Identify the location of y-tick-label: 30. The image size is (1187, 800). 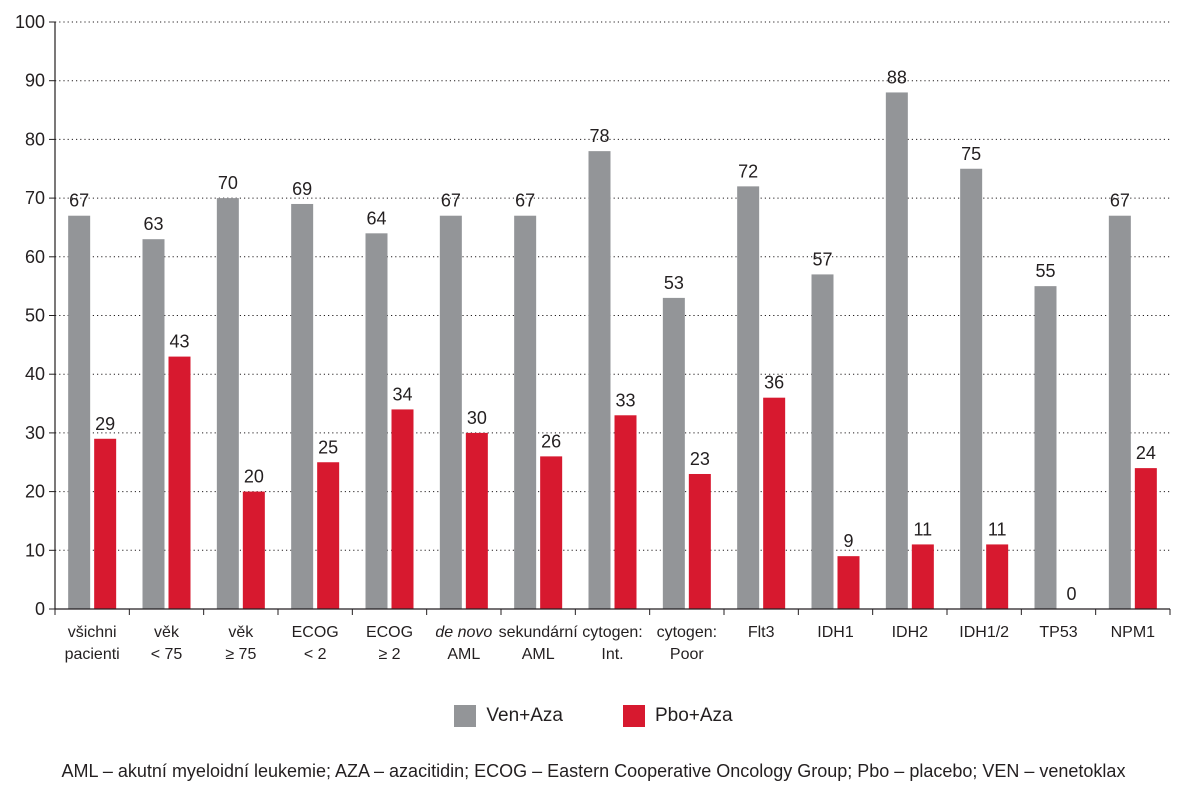
(35, 433).